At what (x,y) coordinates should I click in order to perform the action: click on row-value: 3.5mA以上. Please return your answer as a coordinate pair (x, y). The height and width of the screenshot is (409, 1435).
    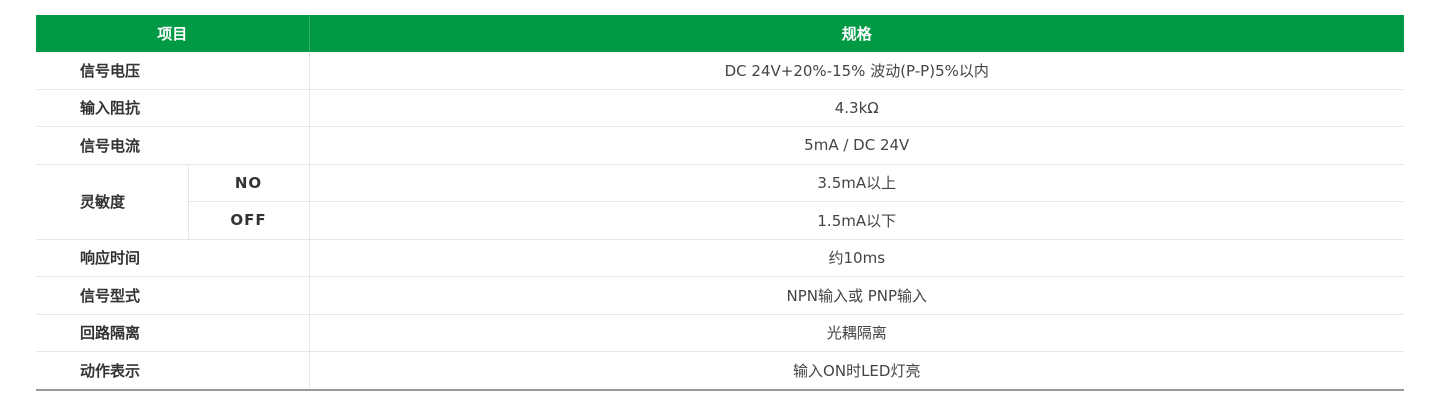
    Looking at the image, I should click on (856, 183).